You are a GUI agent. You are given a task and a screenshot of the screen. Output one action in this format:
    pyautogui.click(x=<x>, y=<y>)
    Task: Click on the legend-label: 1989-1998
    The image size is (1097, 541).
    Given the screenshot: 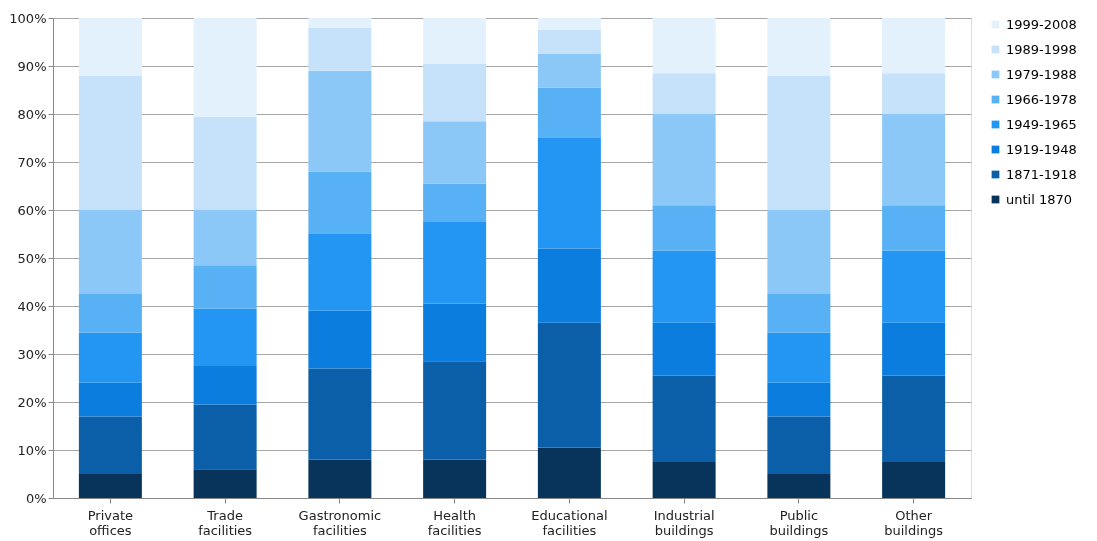 What is the action you would take?
    pyautogui.click(x=1041, y=49)
    